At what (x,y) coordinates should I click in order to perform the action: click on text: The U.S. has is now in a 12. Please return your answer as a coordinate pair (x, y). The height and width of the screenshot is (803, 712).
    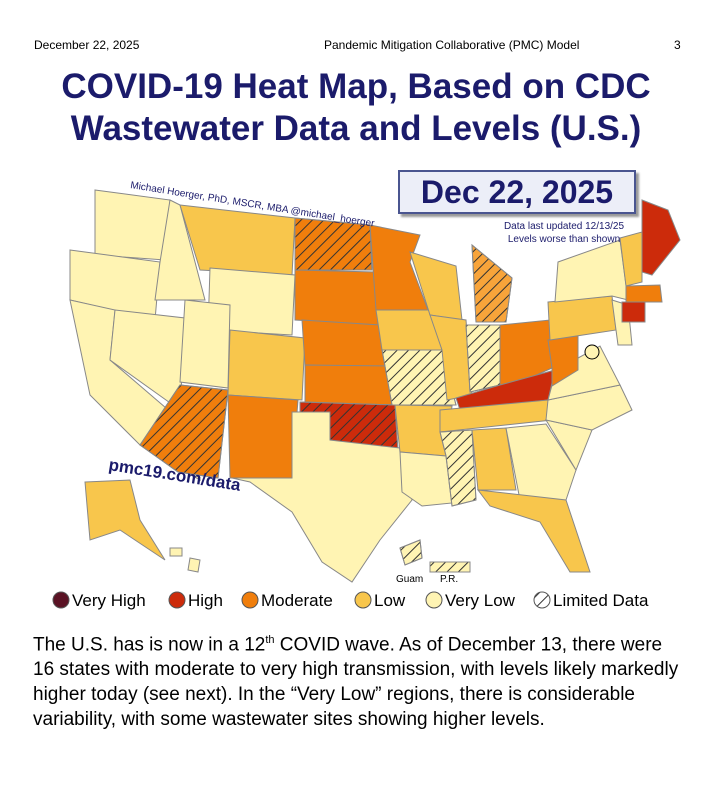
    Looking at the image, I should click on (149, 645).